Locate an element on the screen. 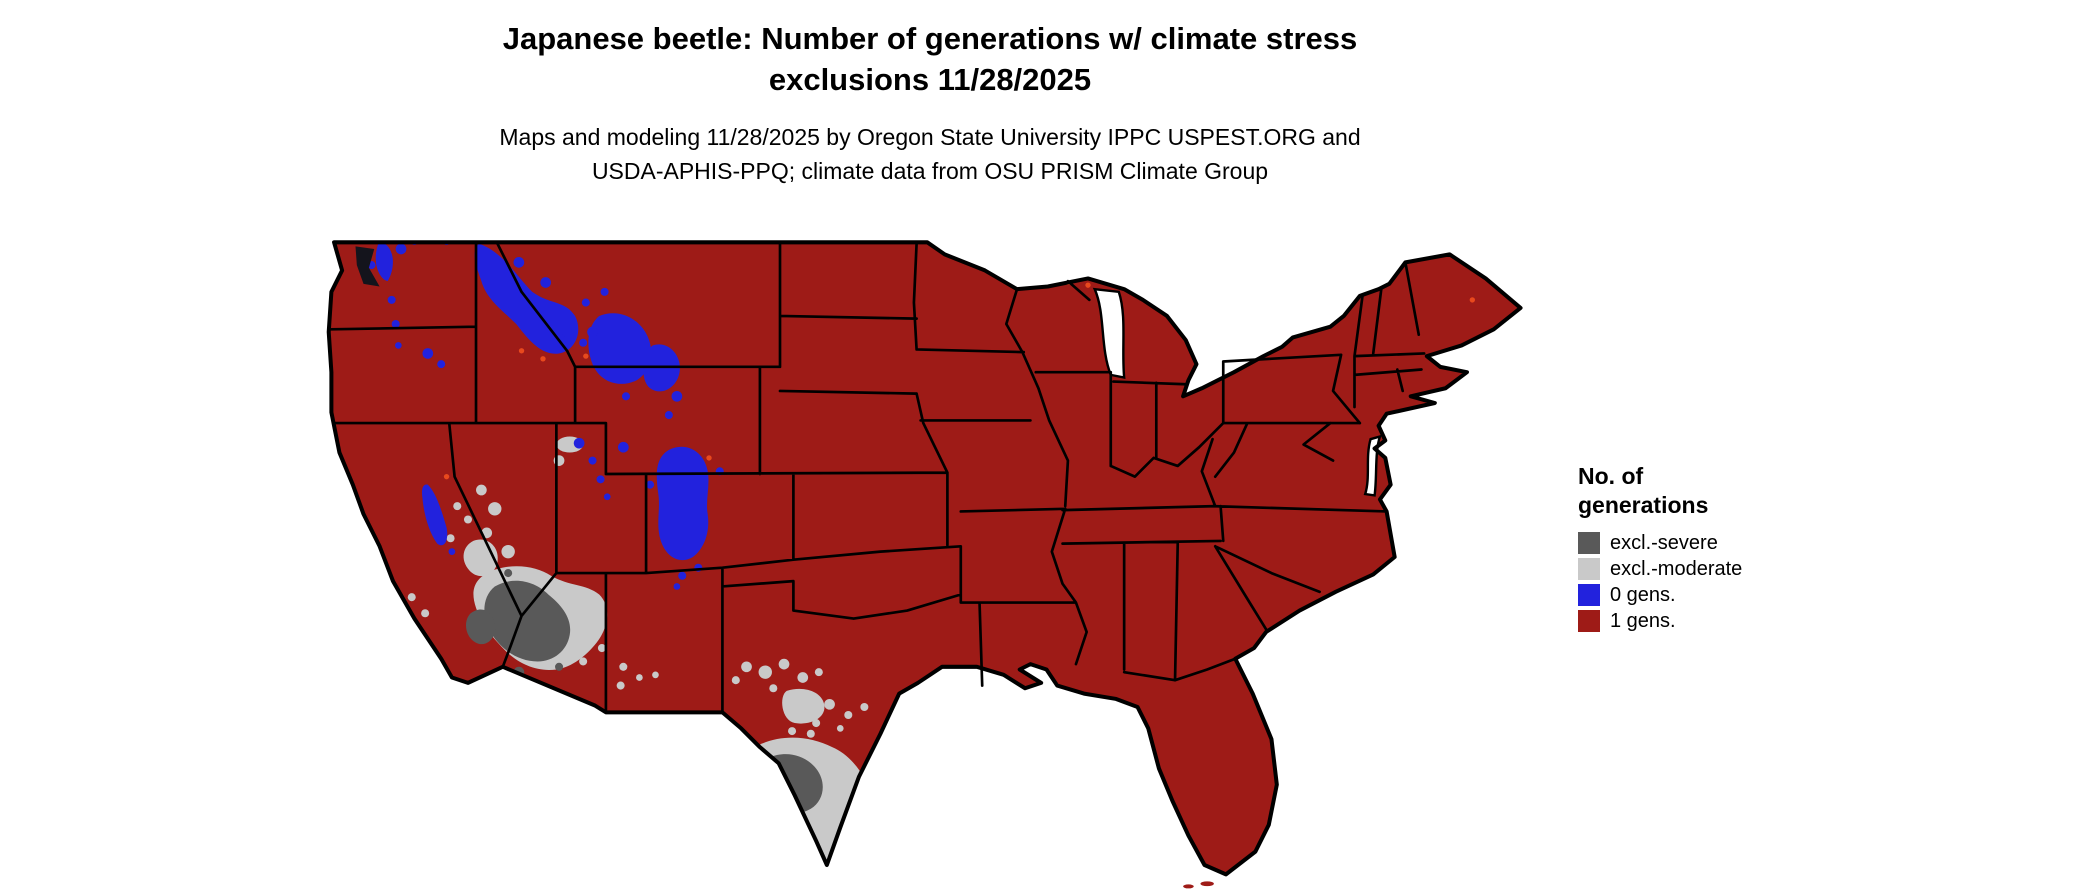  legend-swatch-excl-moderate is located at coordinates (1589, 569).